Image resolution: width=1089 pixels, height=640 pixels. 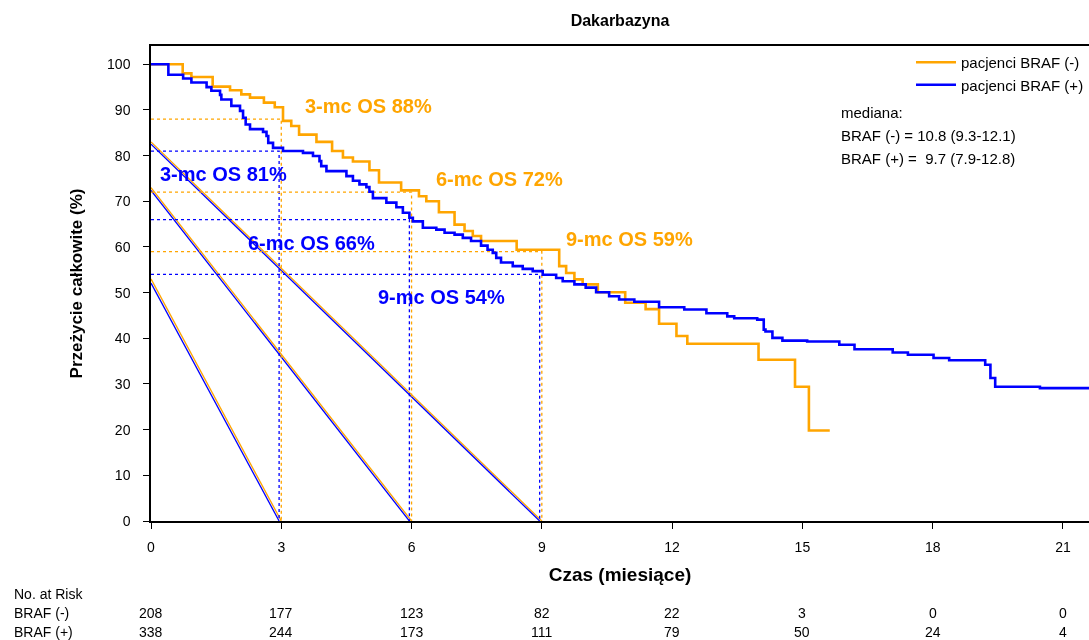 What do you see at coordinates (672, 546) in the screenshot?
I see `x-tick-label: 12` at bounding box center [672, 546].